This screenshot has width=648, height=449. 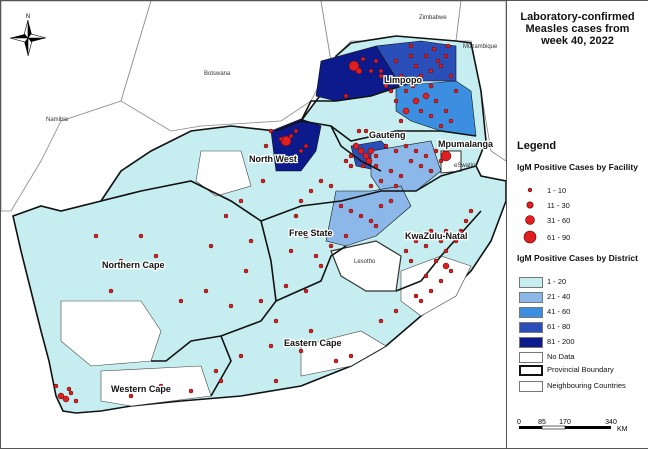 What do you see at coordinates (572, 426) in the screenshot?
I see `scale-bar: 0 85 170 340 KM` at bounding box center [572, 426].